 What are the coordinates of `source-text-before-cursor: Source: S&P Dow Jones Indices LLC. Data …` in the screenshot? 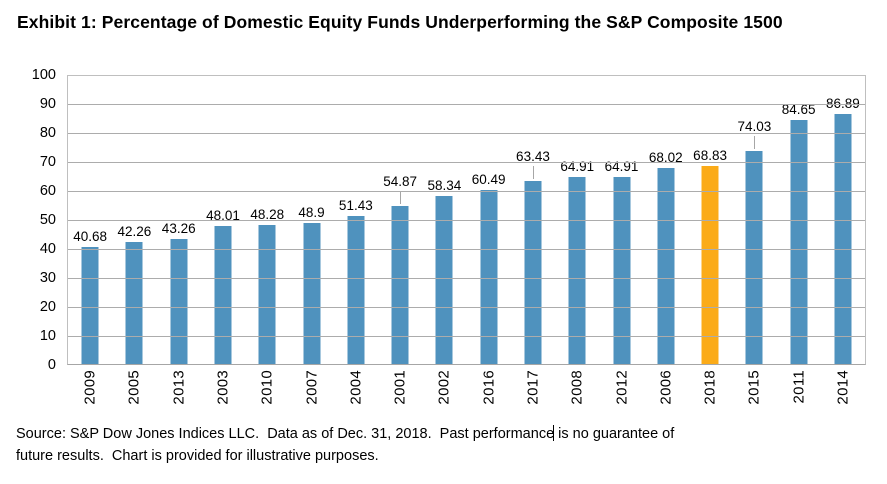 It's located at (285, 434).